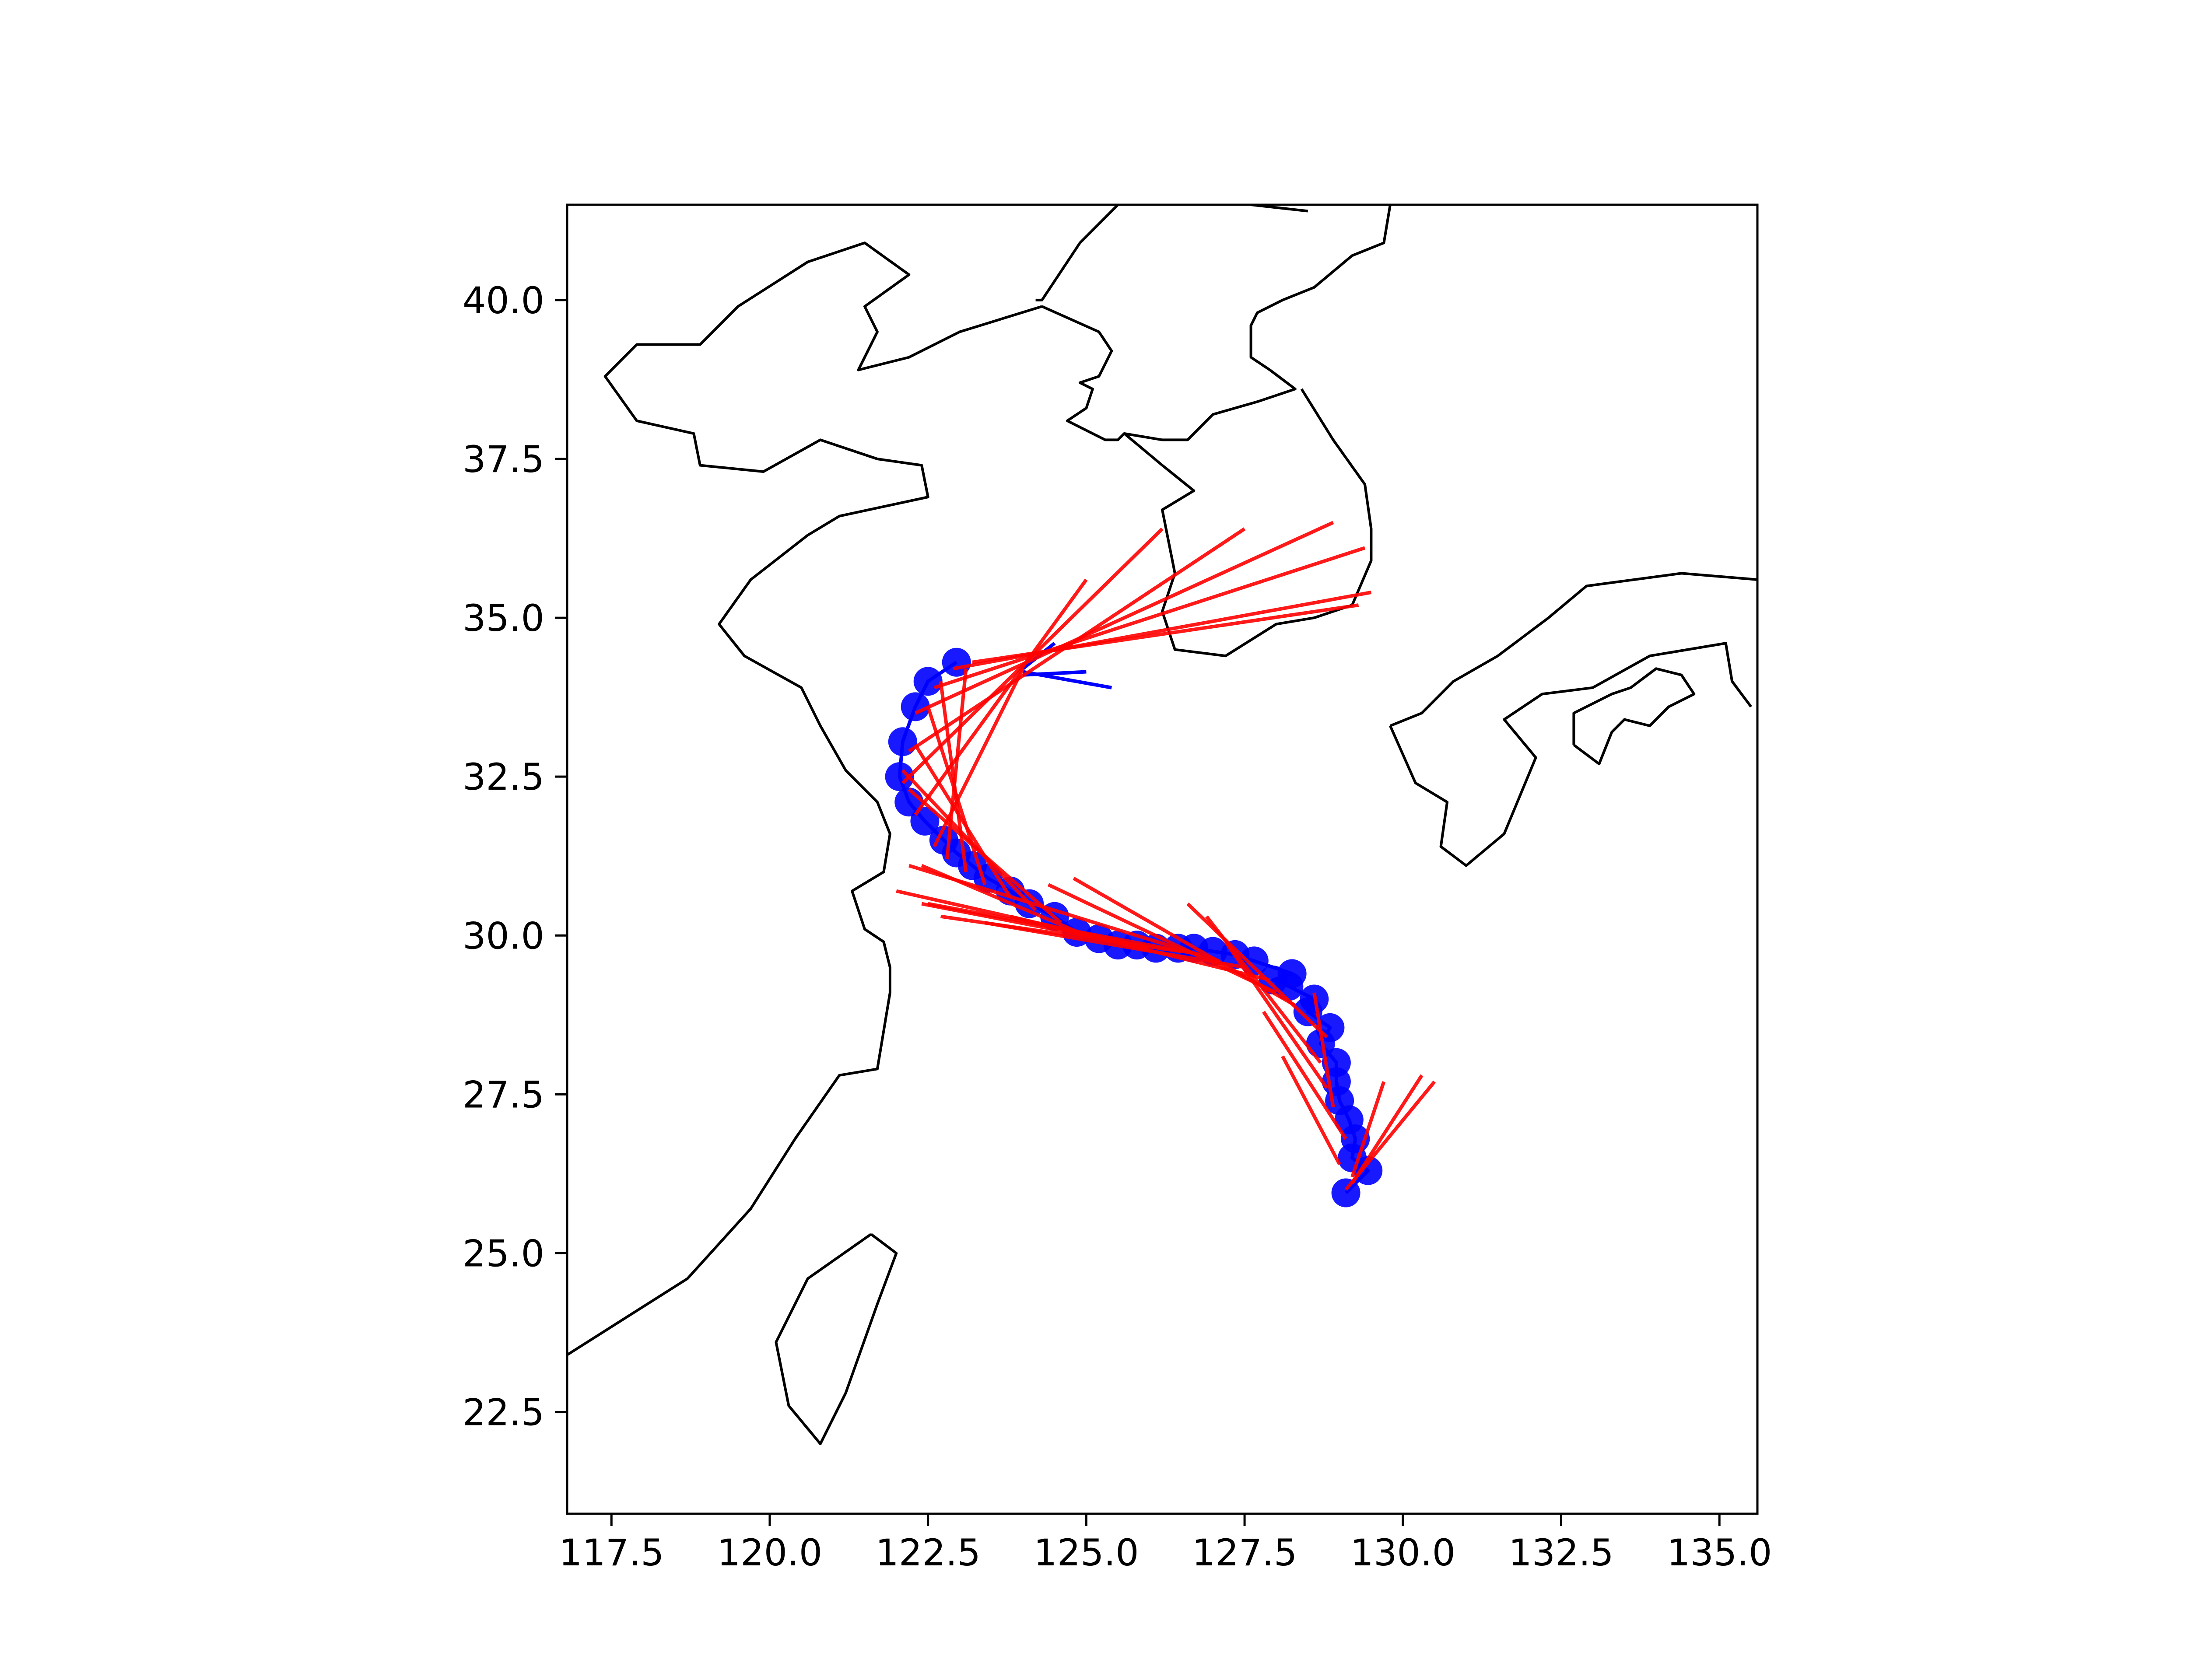 This screenshot has height=1680, width=2188. What do you see at coordinates (928, 1552) in the screenshot?
I see `x-tick-label: 122.5` at bounding box center [928, 1552].